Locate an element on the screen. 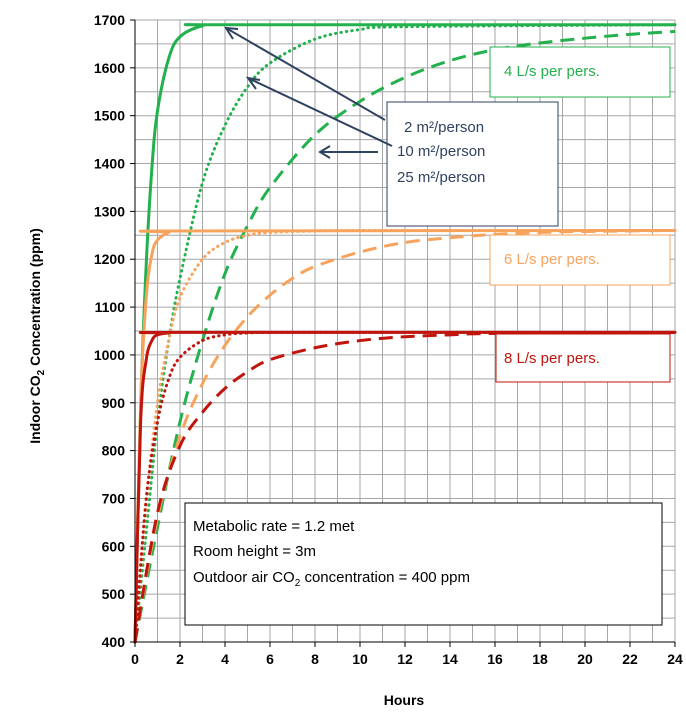 This screenshot has width=686, height=712. arrow-25m2-head is located at coordinates (324, 152).